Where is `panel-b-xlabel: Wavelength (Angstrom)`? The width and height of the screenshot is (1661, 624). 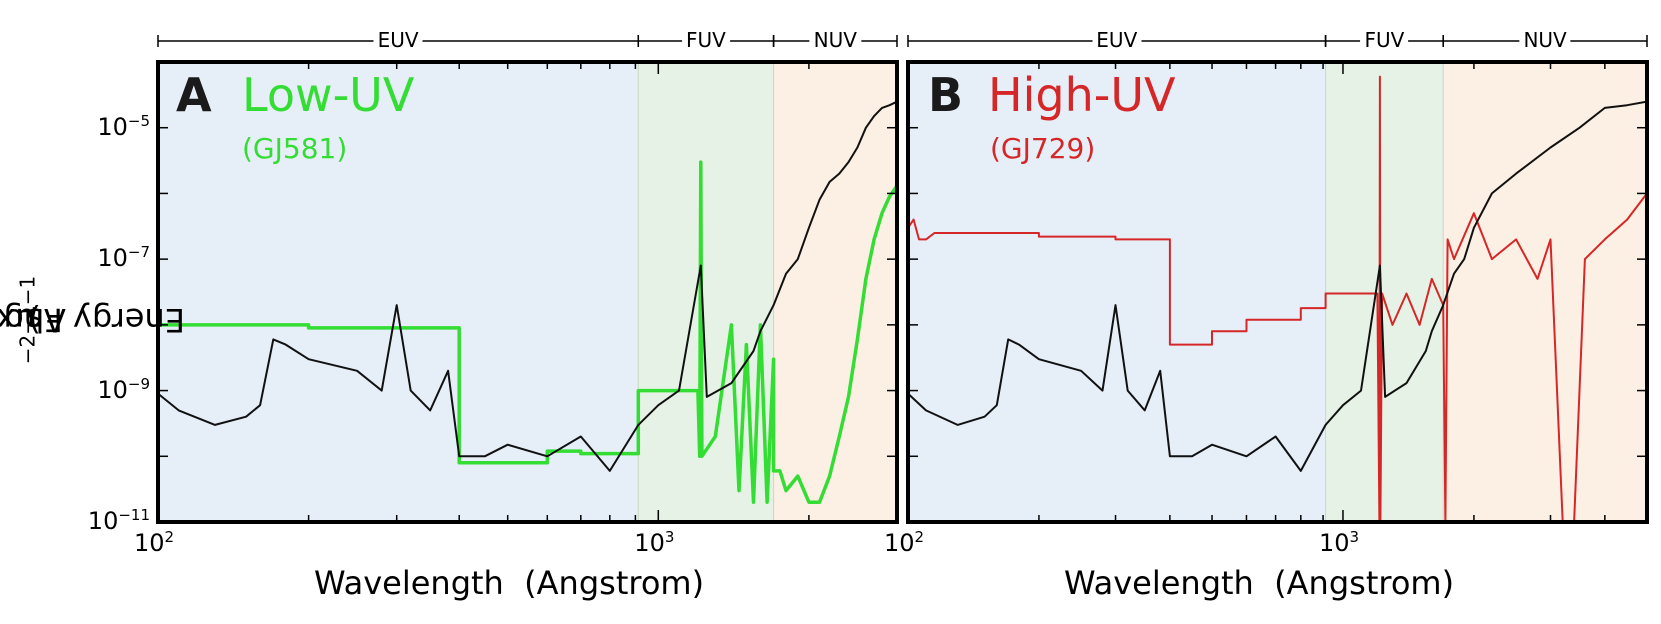
panel-b-xlabel: Wavelength (Angstrom) is located at coordinates (1259, 583).